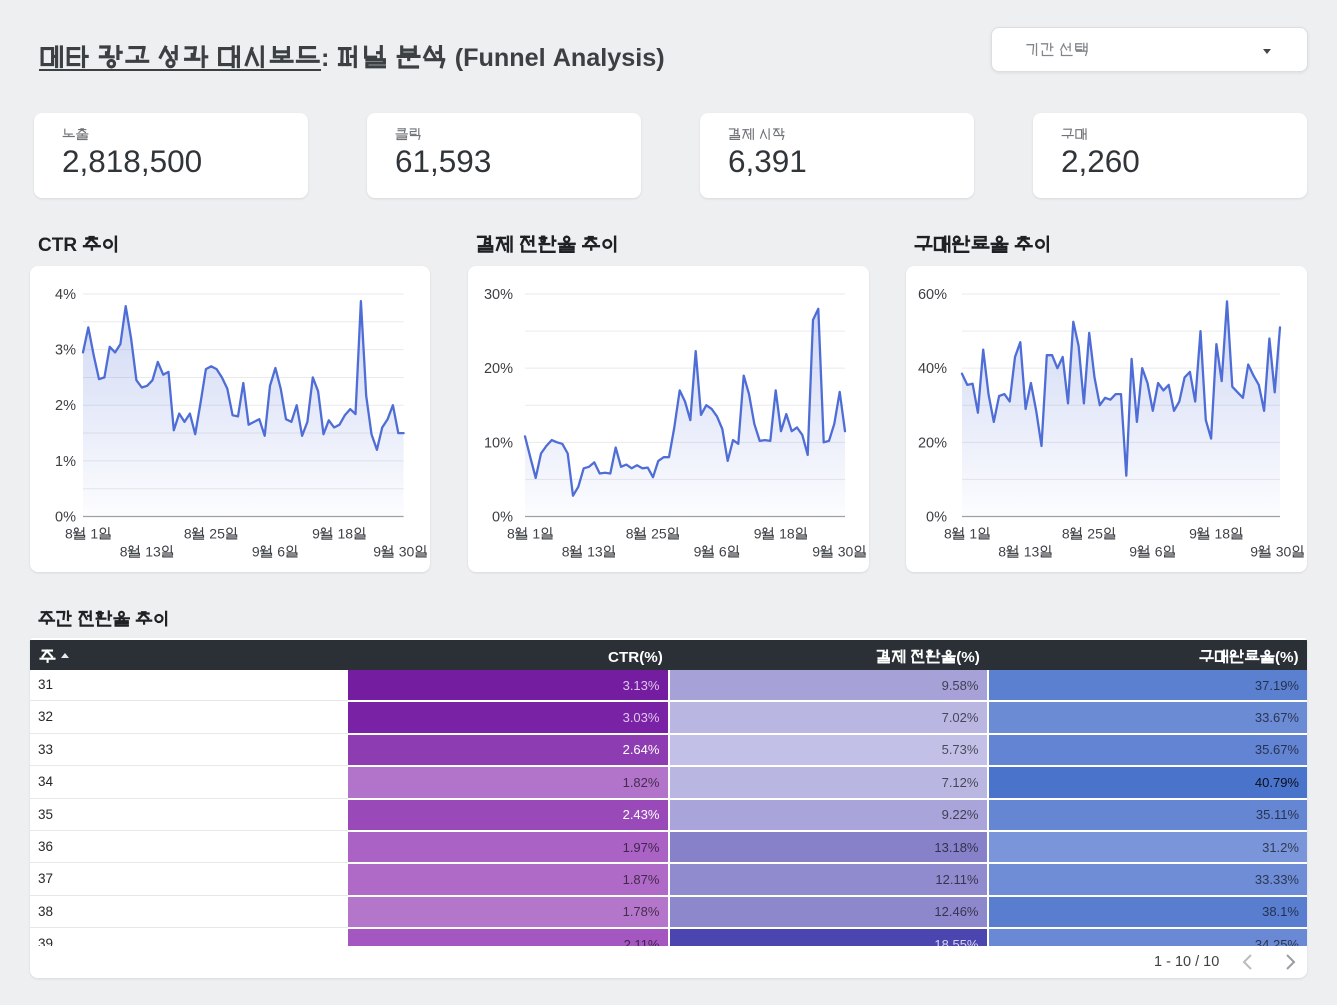 Image resolution: width=1337 pixels, height=1005 pixels. What do you see at coordinates (65, 351) in the screenshot?
I see `svg-text: 3%` at bounding box center [65, 351].